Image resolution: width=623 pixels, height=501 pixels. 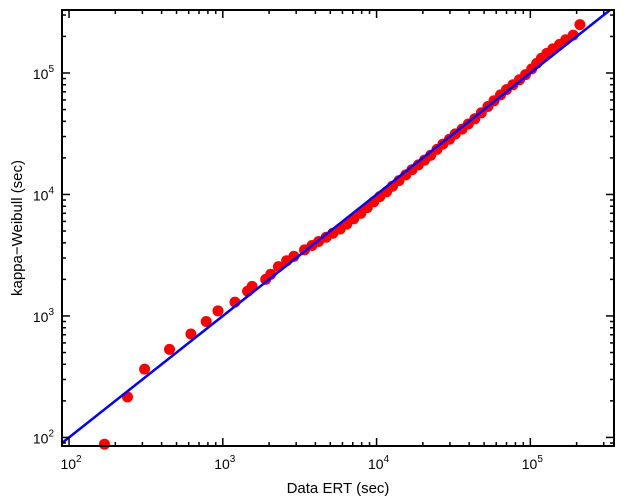 I want to click on y-tick-label: 10⁴, so click(x=44, y=194).